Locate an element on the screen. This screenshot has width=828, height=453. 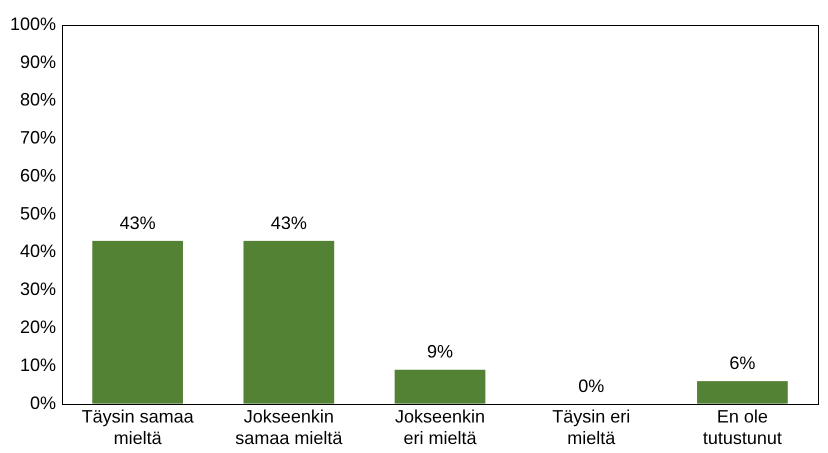
y-tick-label: 50% is located at coordinates (38, 213).